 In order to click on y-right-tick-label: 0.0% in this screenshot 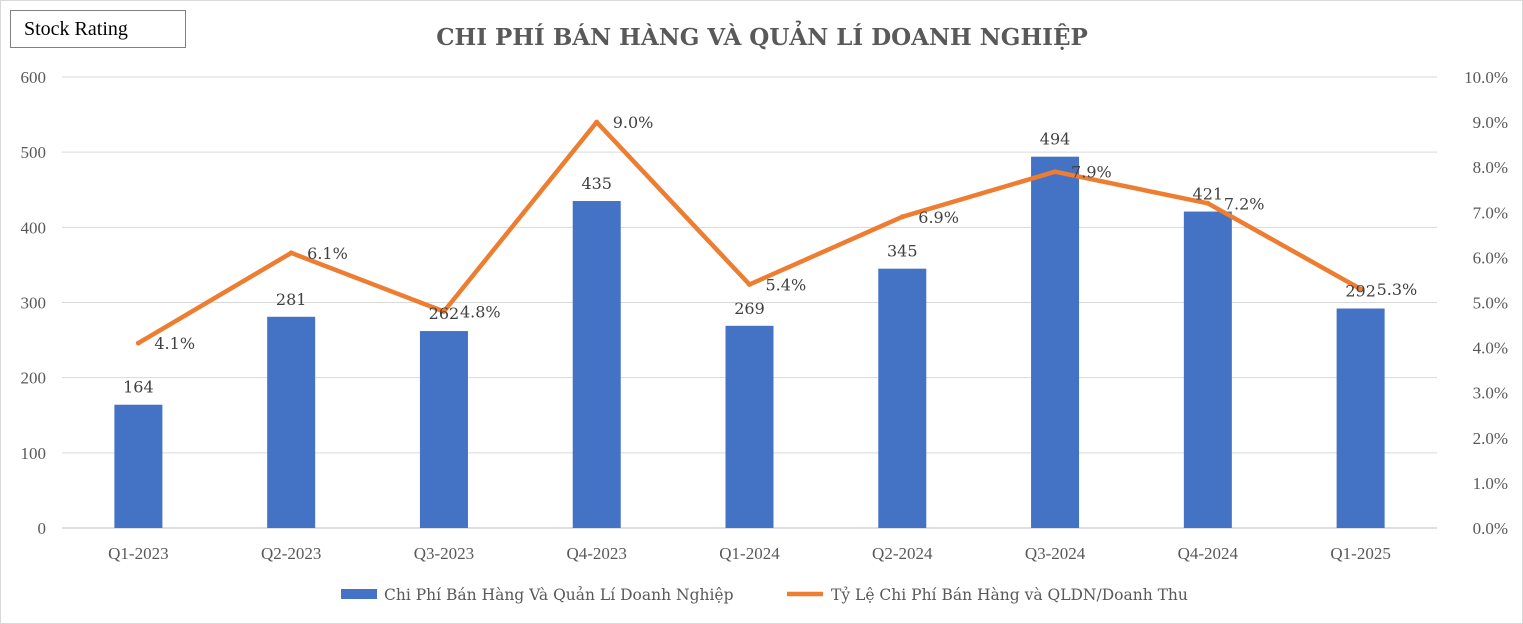, I will do `click(1490, 528)`.